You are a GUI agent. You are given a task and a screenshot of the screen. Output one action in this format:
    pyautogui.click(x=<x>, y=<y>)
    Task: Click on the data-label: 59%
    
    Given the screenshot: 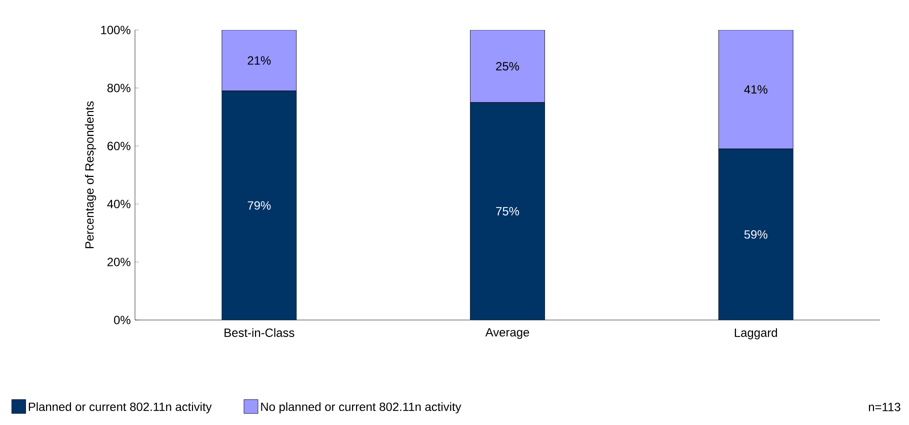 What is the action you would take?
    pyautogui.click(x=756, y=234)
    